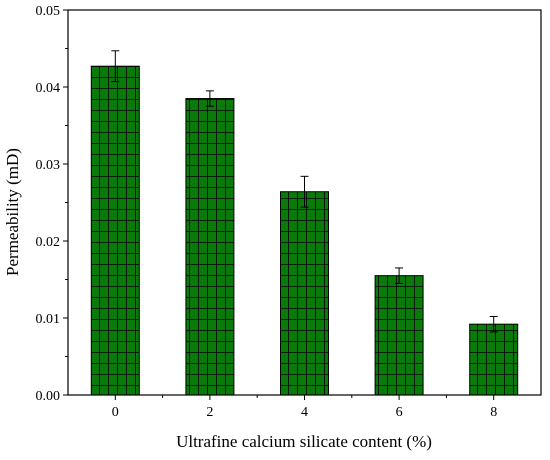 Image resolution: width=550 pixels, height=460 pixels. Describe the element at coordinates (493, 412) in the screenshot. I see `x-tick-label: 8` at that location.